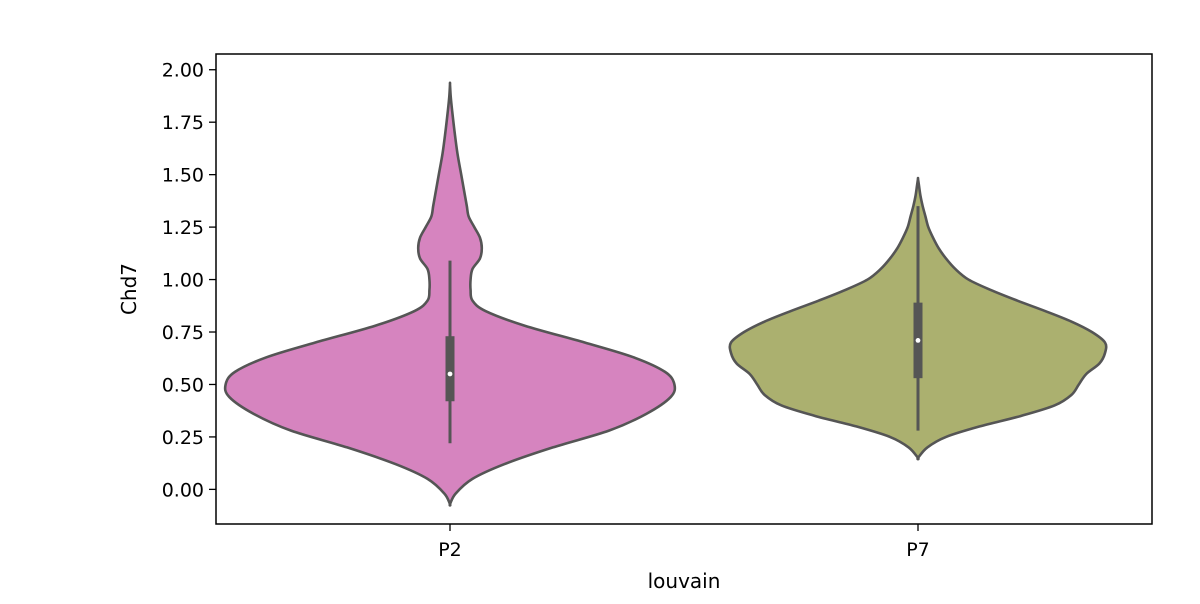  I want to click on y-tick-label: 2.00, so click(183, 71).